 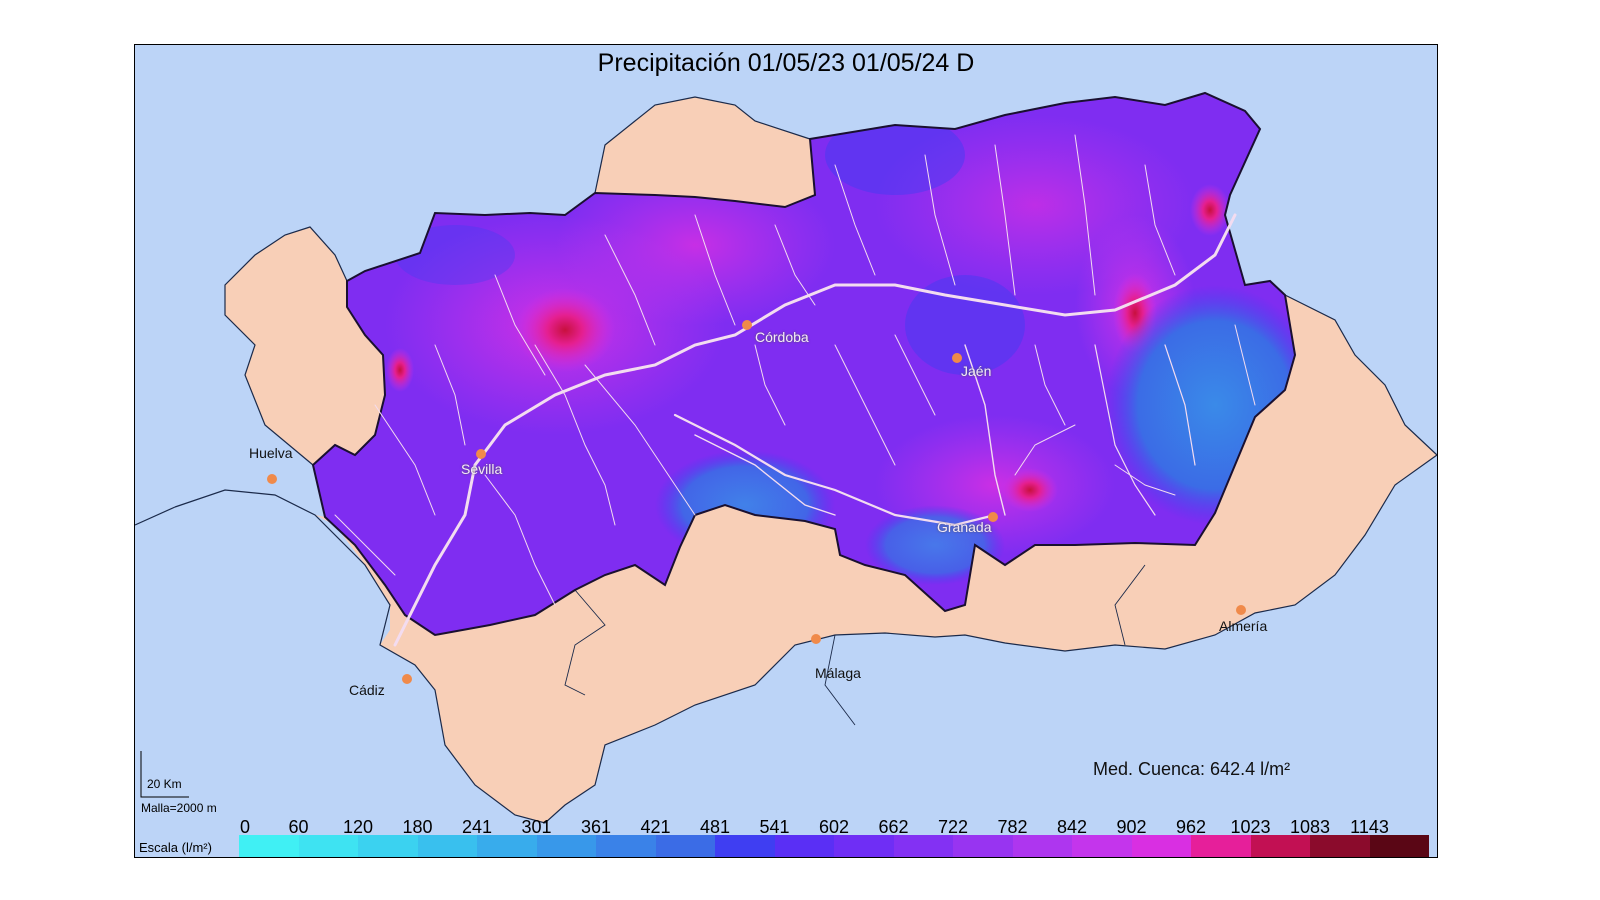 What do you see at coordinates (774, 827) in the screenshot?
I see `legend-tick-label: 541` at bounding box center [774, 827].